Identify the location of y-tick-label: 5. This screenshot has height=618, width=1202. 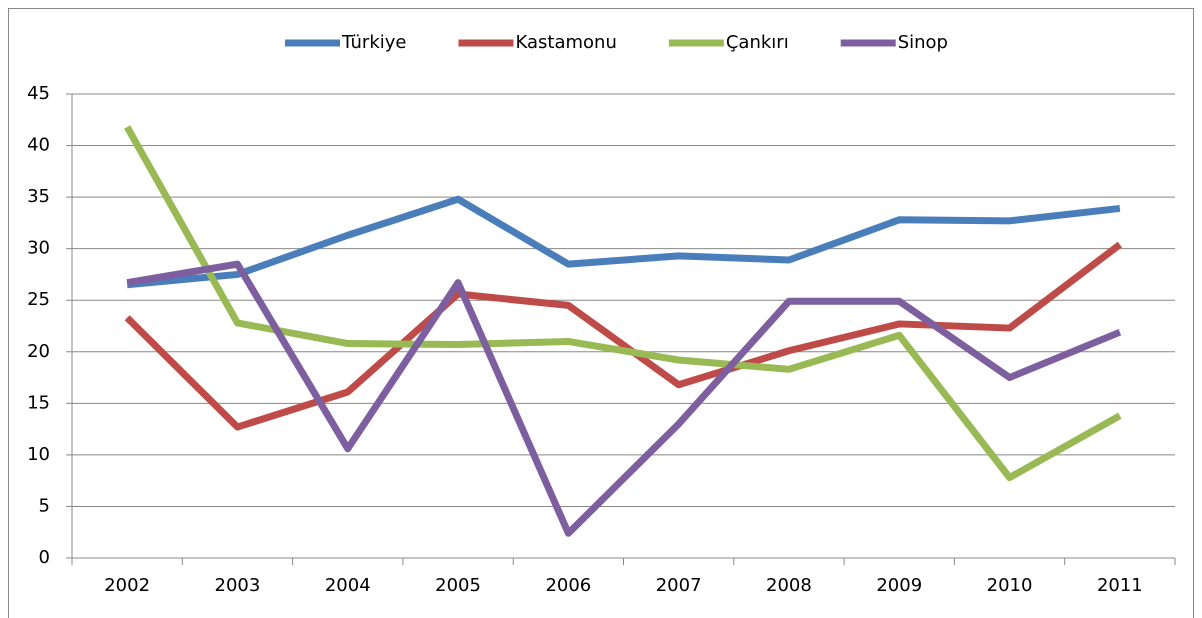
(44, 505).